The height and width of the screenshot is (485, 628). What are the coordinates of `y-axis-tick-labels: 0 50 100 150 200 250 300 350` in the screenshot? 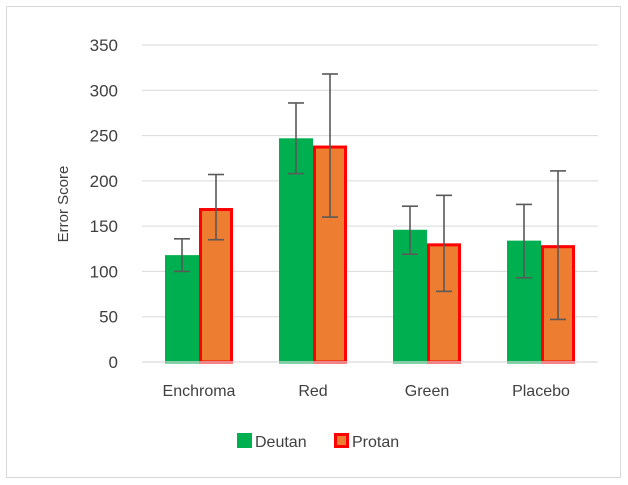 It's located at (104, 204).